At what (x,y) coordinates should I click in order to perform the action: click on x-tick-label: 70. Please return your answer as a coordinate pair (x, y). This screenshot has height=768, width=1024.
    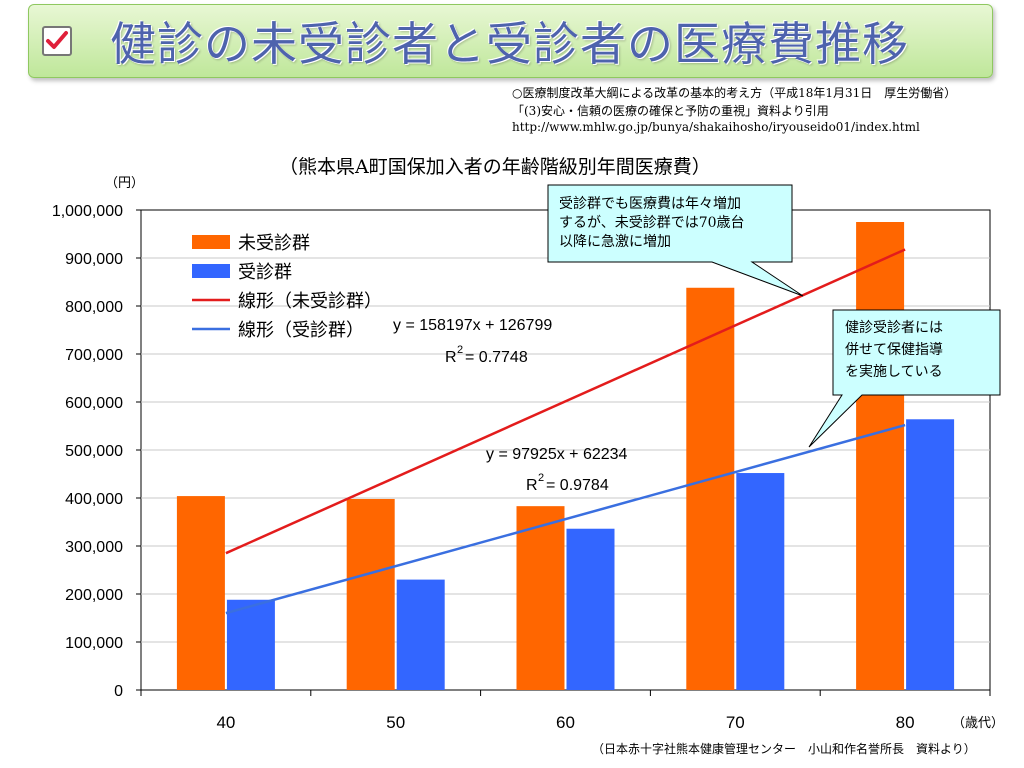
    Looking at the image, I should click on (735, 722).